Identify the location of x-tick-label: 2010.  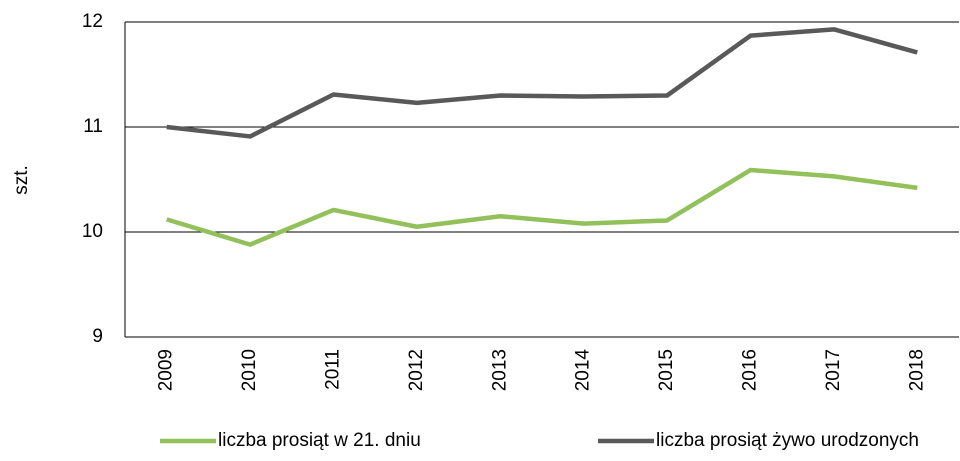
(249, 370).